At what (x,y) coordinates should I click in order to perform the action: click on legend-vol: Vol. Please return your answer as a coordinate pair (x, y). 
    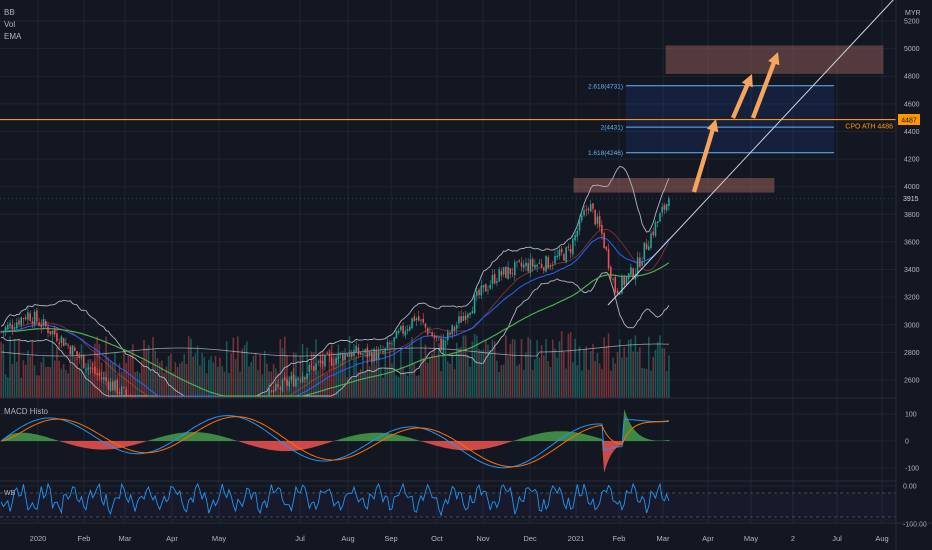
    Looking at the image, I should click on (9, 24).